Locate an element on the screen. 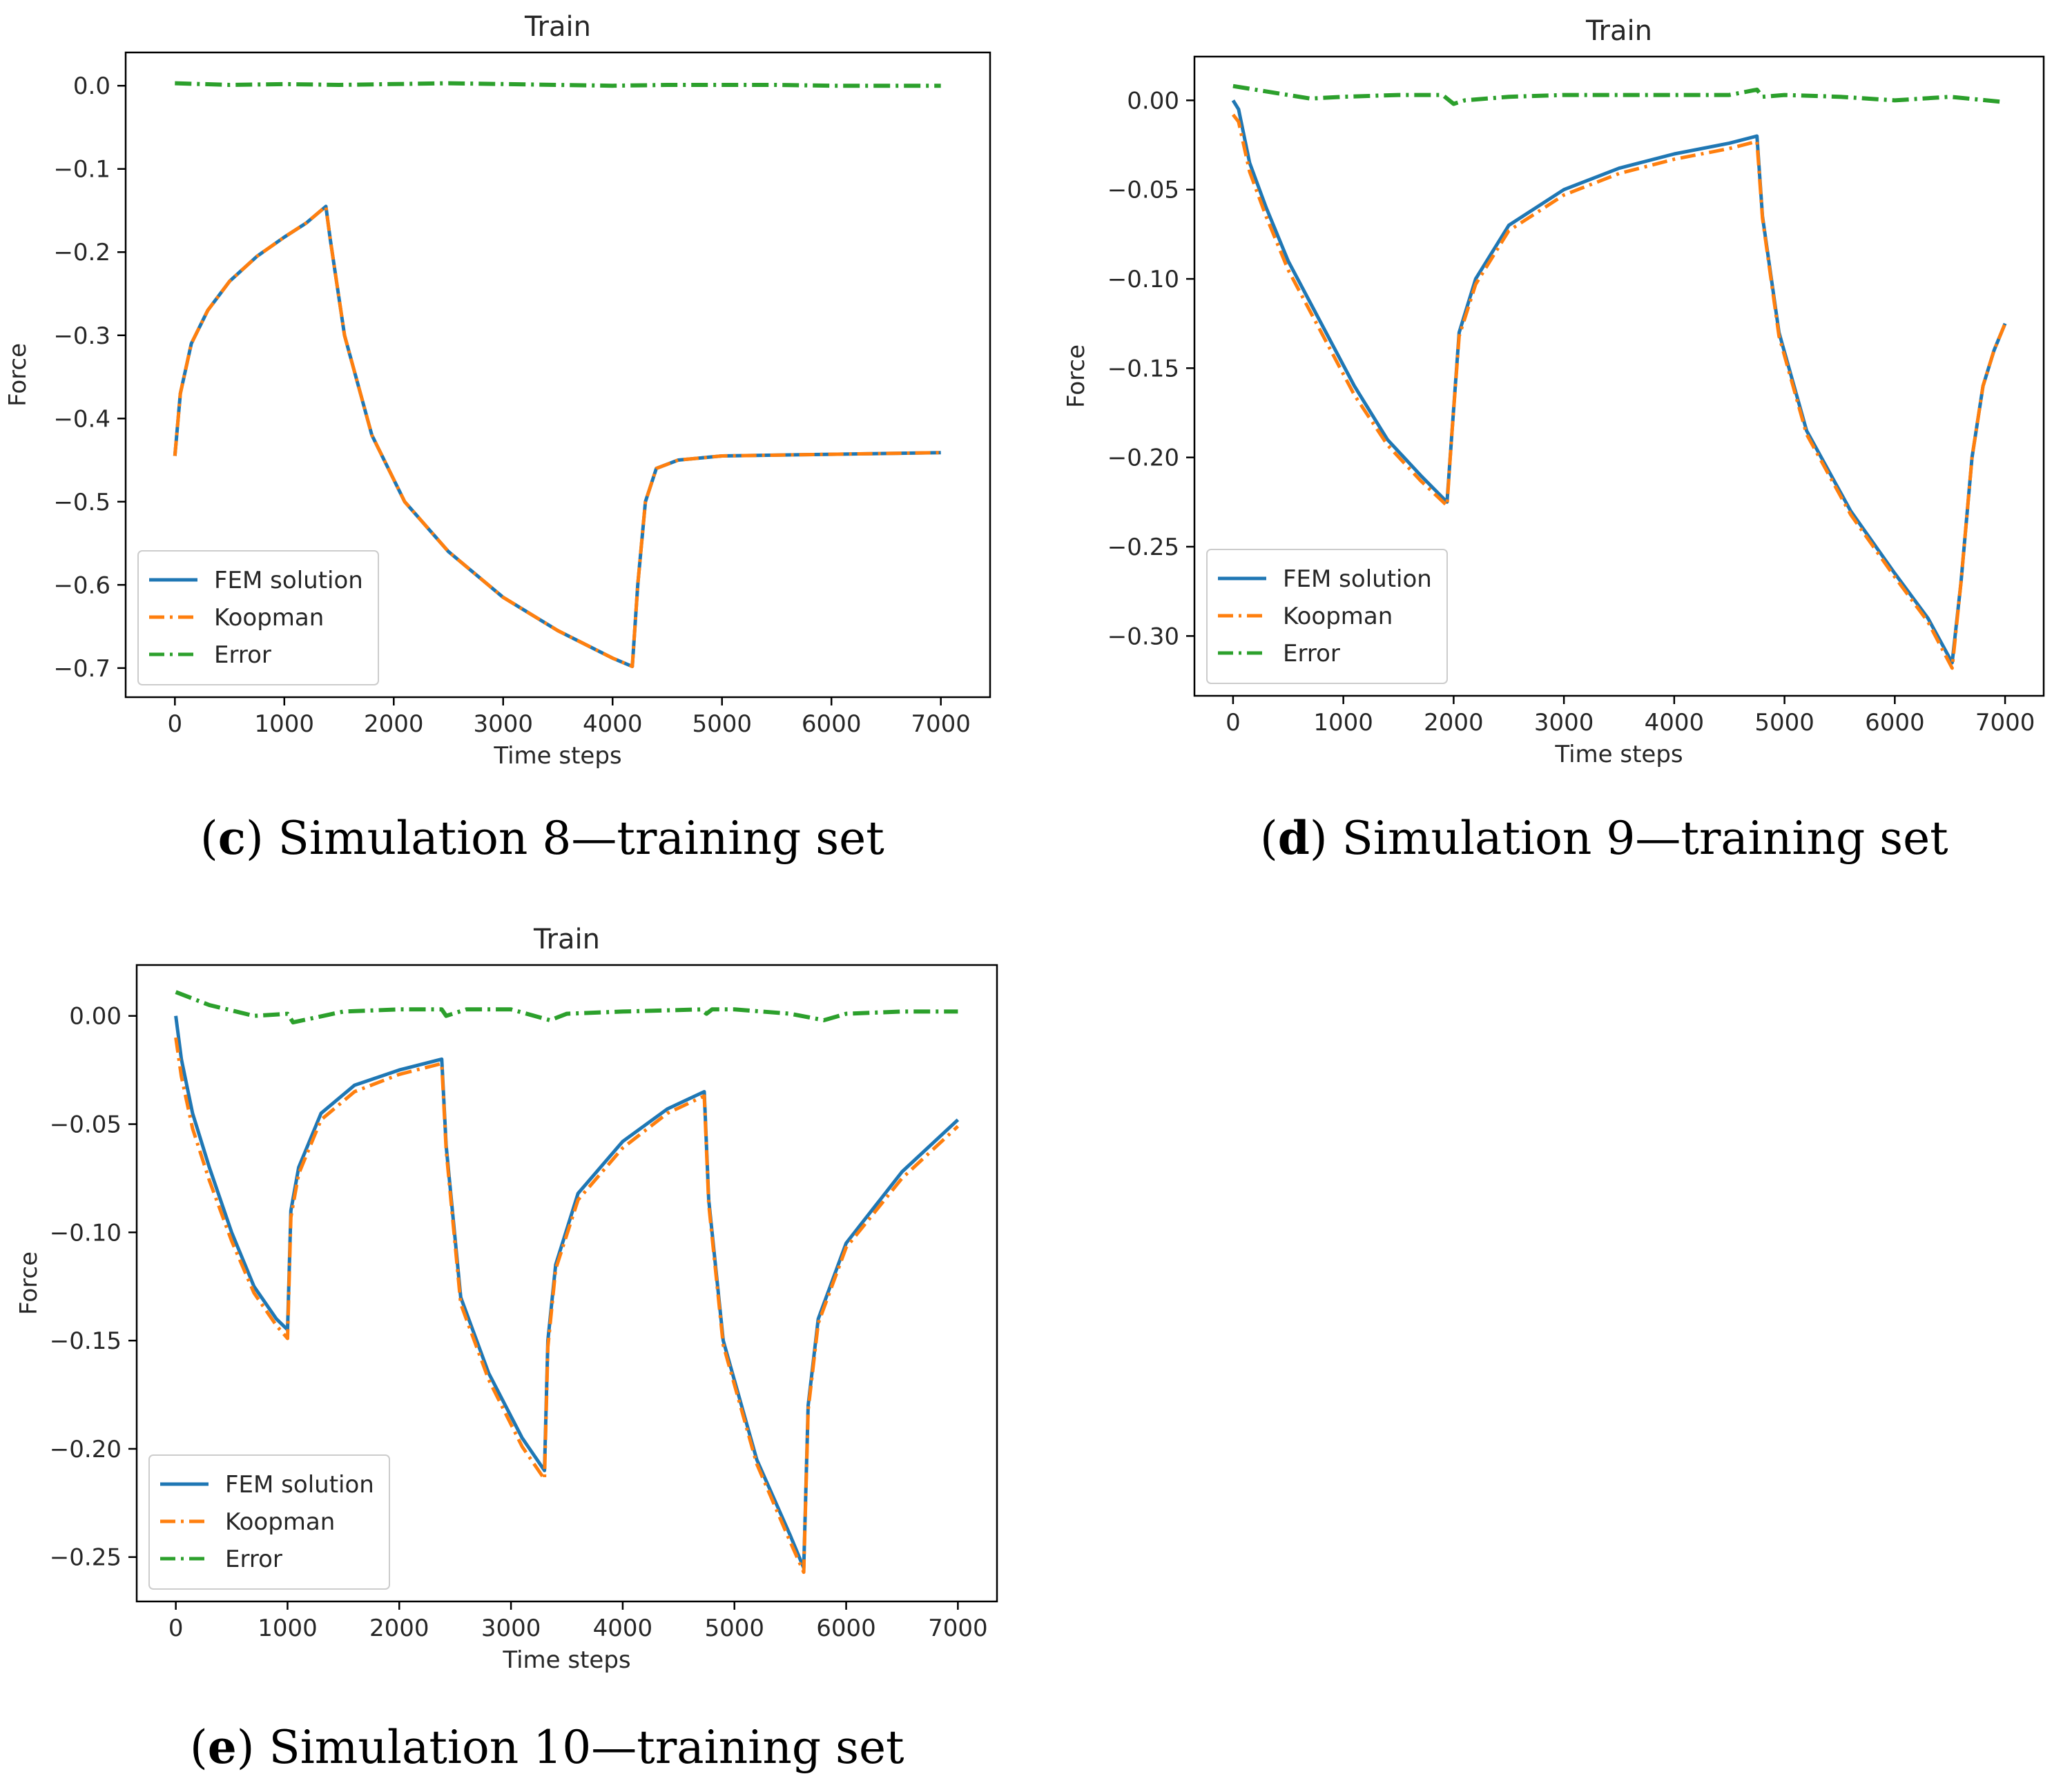 This screenshot has height=1783, width=2072. caption-text: Simulation 10—training set is located at coordinates (587, 1747).